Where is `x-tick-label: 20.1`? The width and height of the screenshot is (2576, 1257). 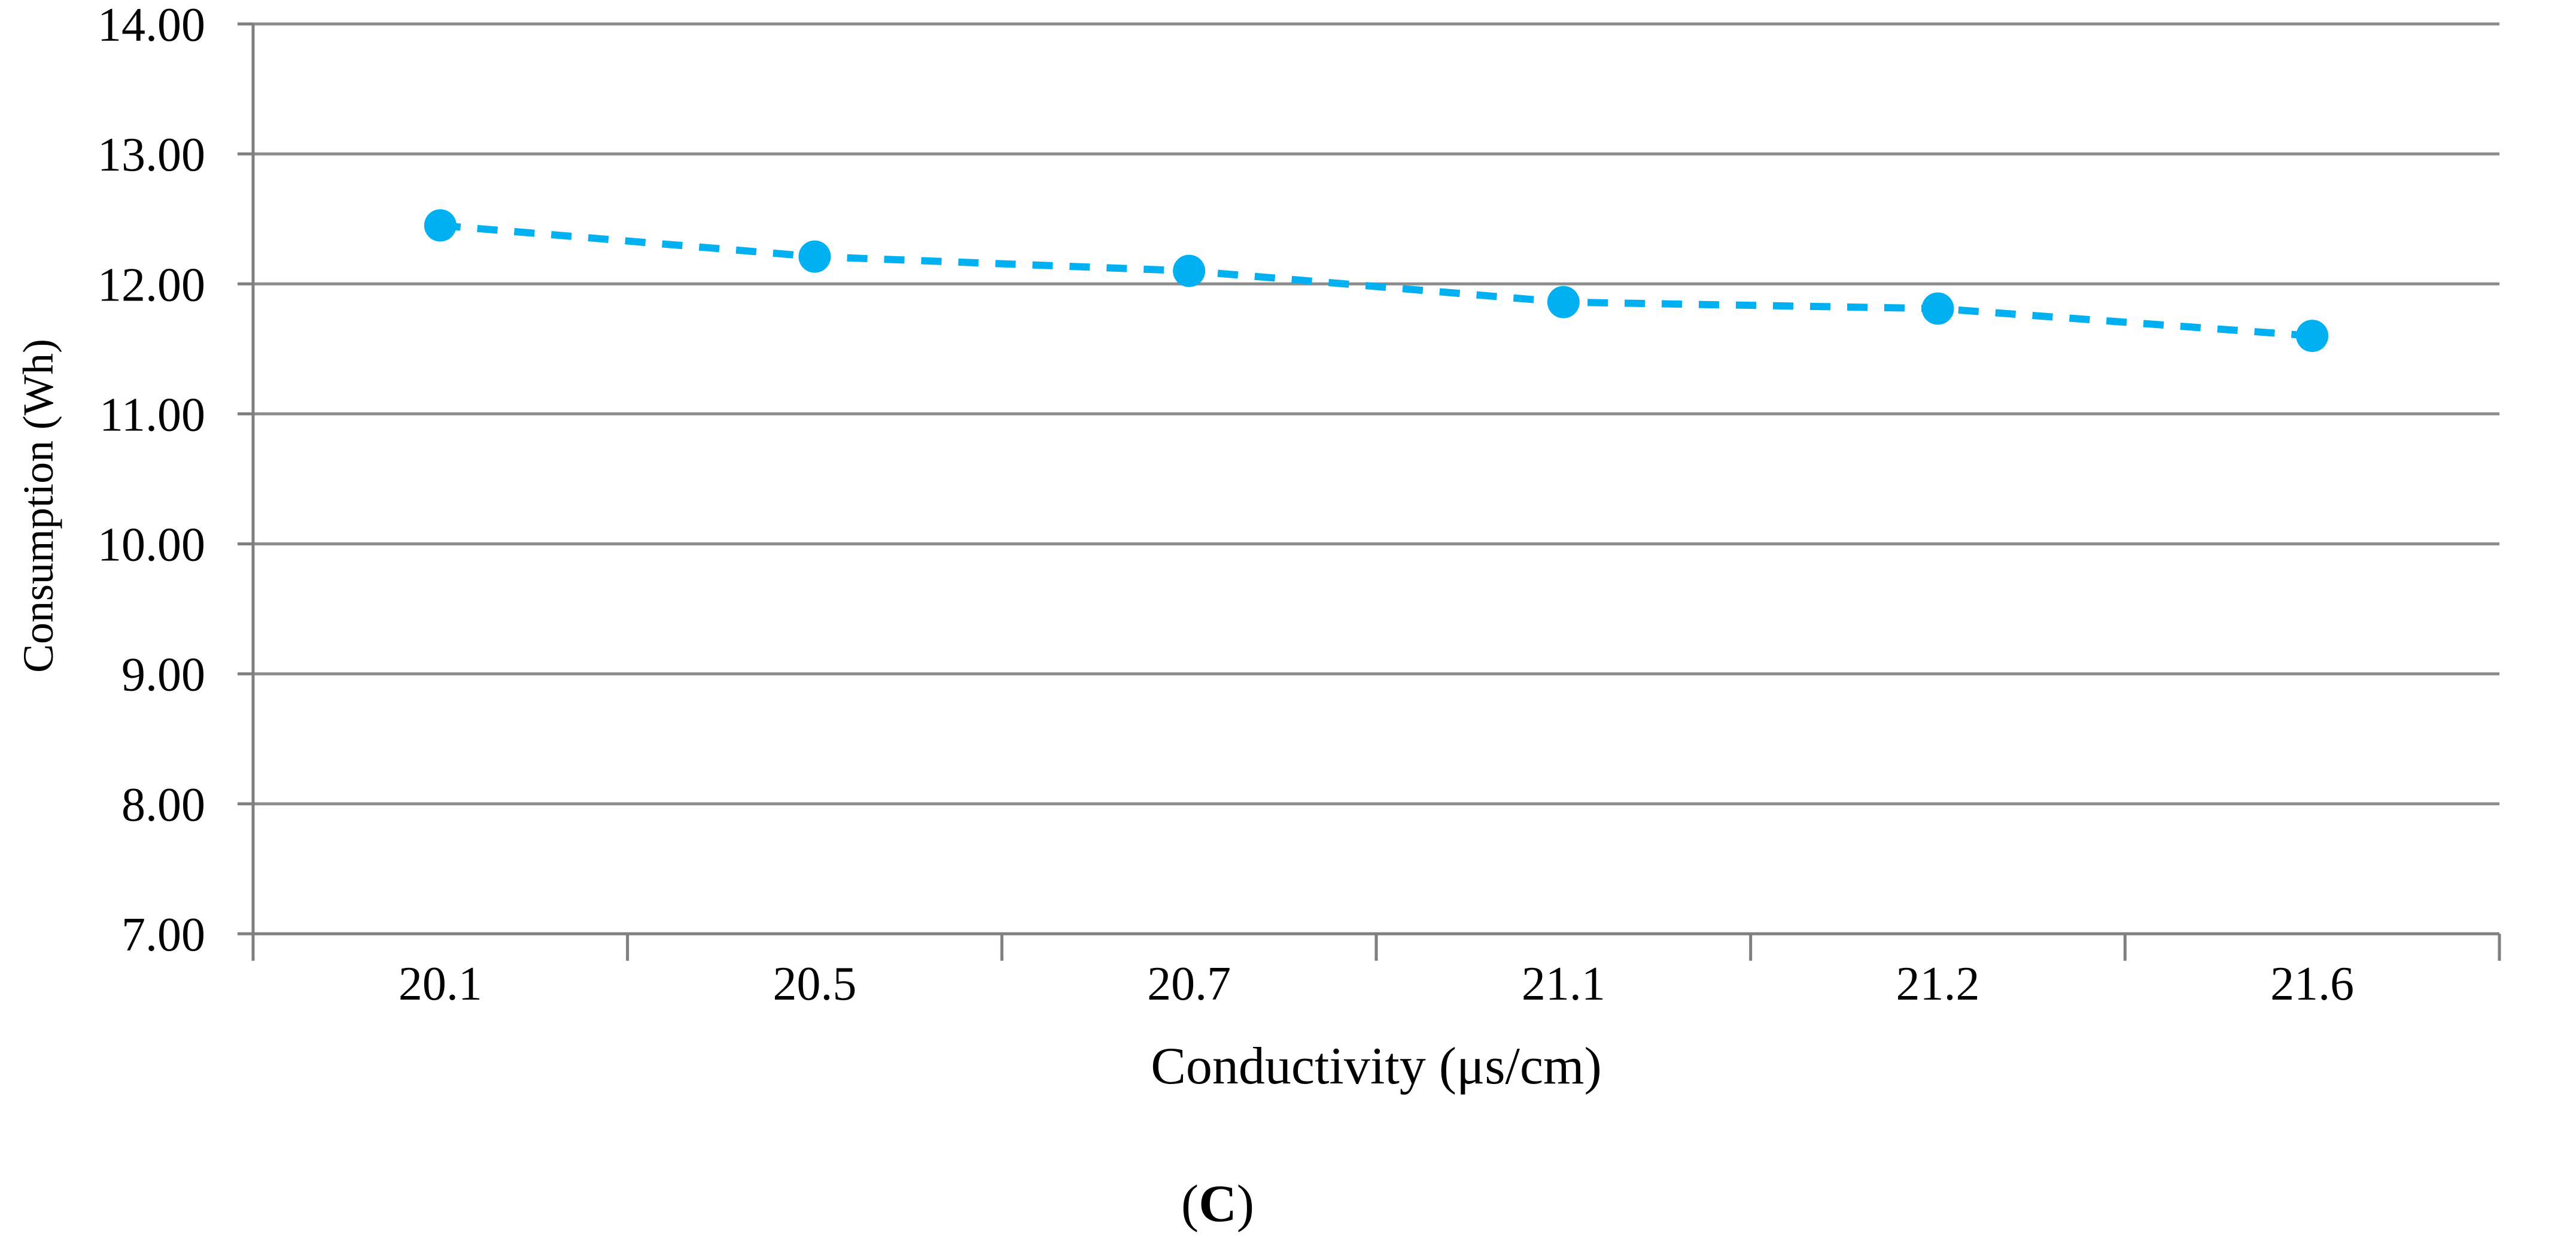
x-tick-label: 20.1 is located at coordinates (441, 984).